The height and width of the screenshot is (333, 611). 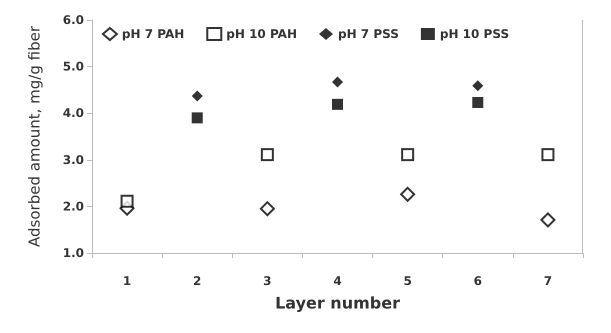 What do you see at coordinates (153, 34) in the screenshot?
I see `legend-label: pH 7 PAH` at bounding box center [153, 34].